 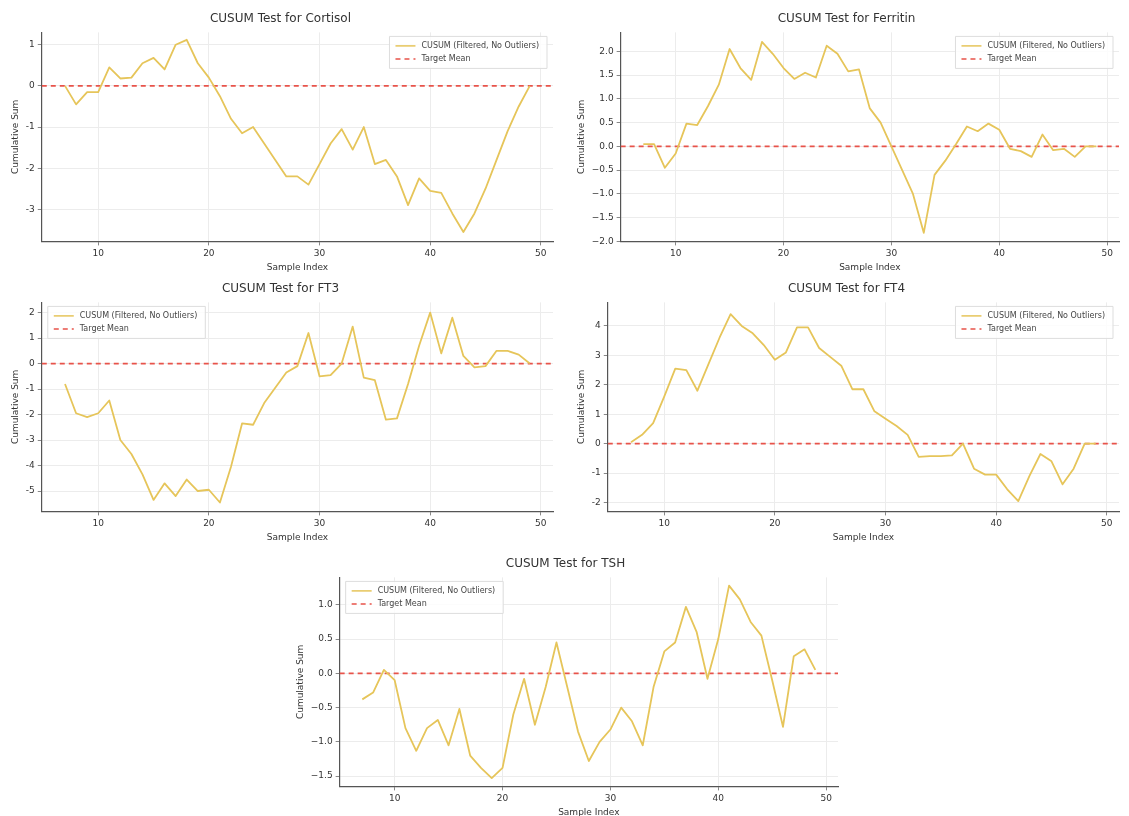 What do you see at coordinates (280, 18) in the screenshot?
I see `chart-title: CUSUM Test for Cortisol` at bounding box center [280, 18].